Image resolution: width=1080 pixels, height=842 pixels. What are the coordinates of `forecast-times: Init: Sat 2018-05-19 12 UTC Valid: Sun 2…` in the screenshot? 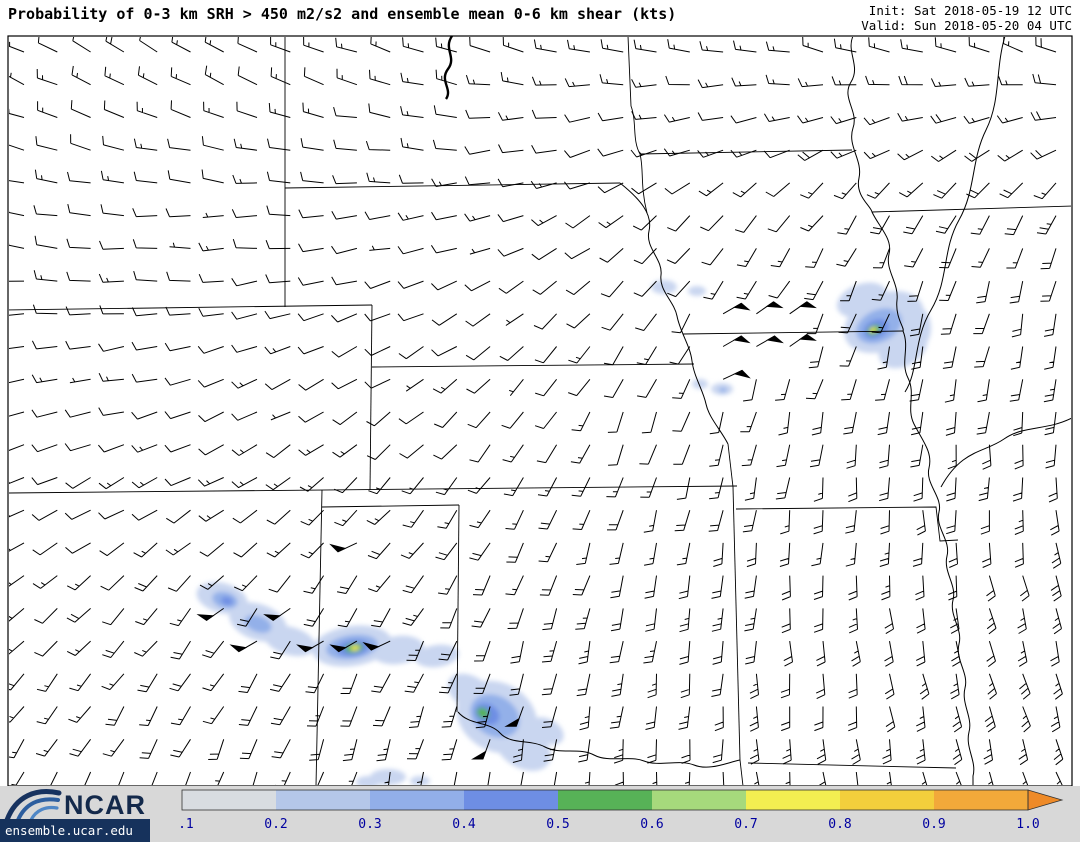 It's located at (966, 18).